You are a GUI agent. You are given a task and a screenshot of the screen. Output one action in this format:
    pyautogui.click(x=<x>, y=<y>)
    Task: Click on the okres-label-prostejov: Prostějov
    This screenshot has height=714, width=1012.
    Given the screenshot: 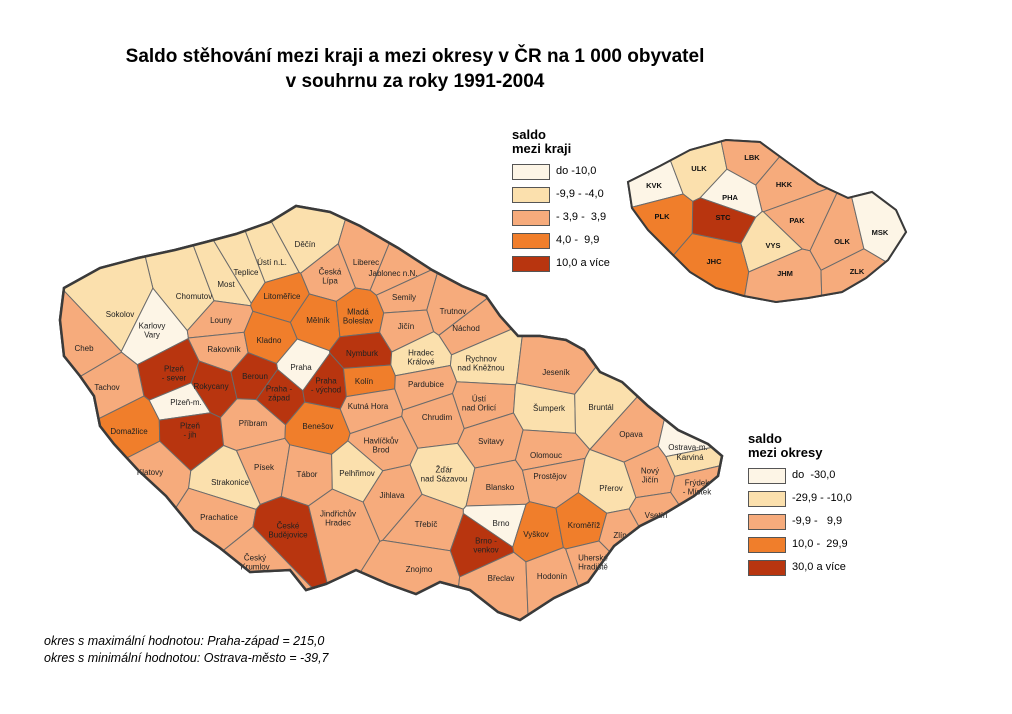 What is the action you would take?
    pyautogui.click(x=549, y=476)
    